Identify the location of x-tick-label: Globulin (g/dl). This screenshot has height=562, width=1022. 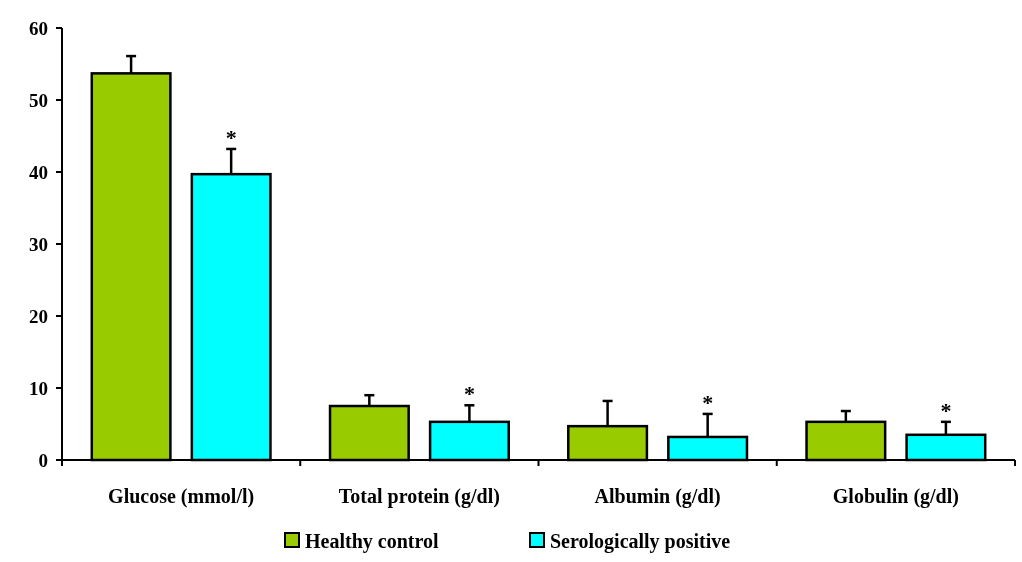
(895, 496).